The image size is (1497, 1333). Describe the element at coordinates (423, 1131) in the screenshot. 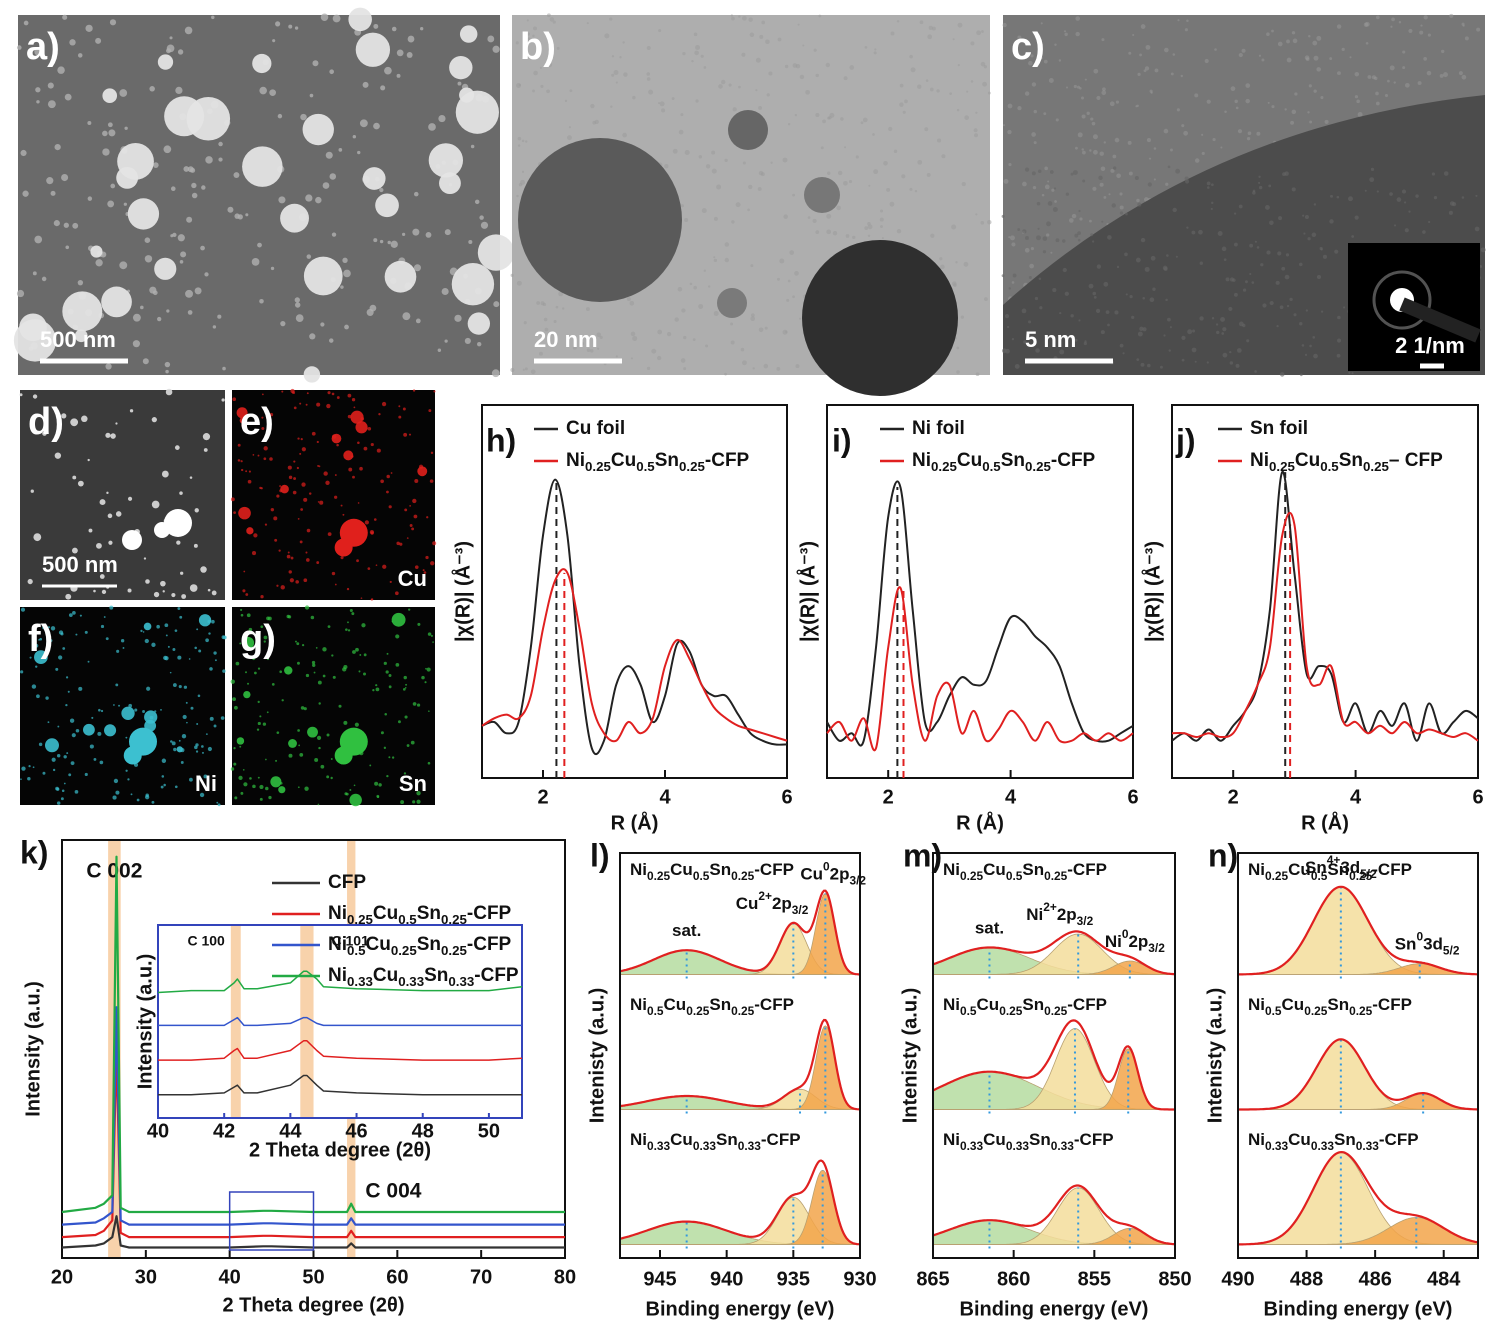

I see `x-tick-label: 48` at that location.